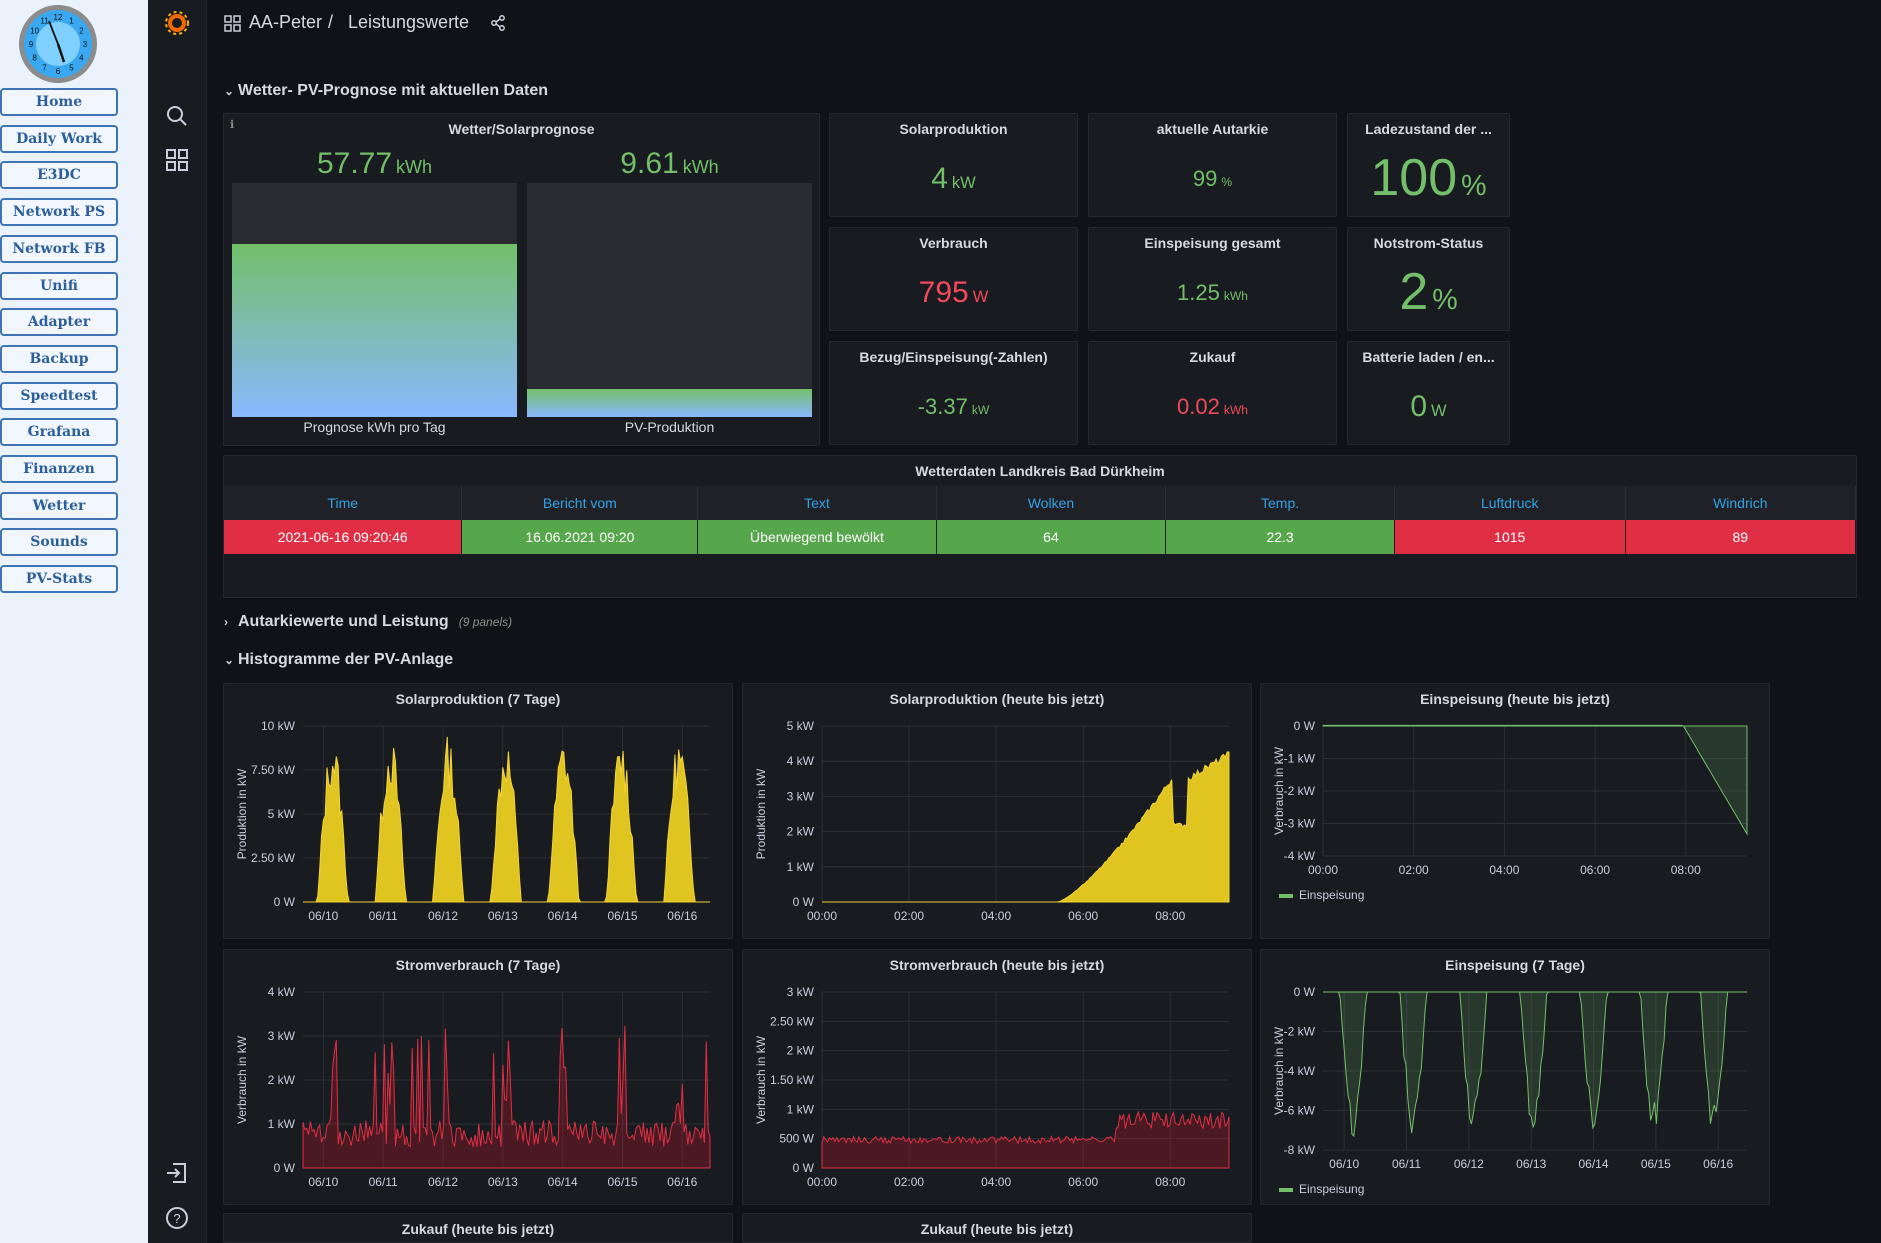 Image resolution: width=1881 pixels, height=1243 pixels. I want to click on column-header: Time, so click(343, 503).